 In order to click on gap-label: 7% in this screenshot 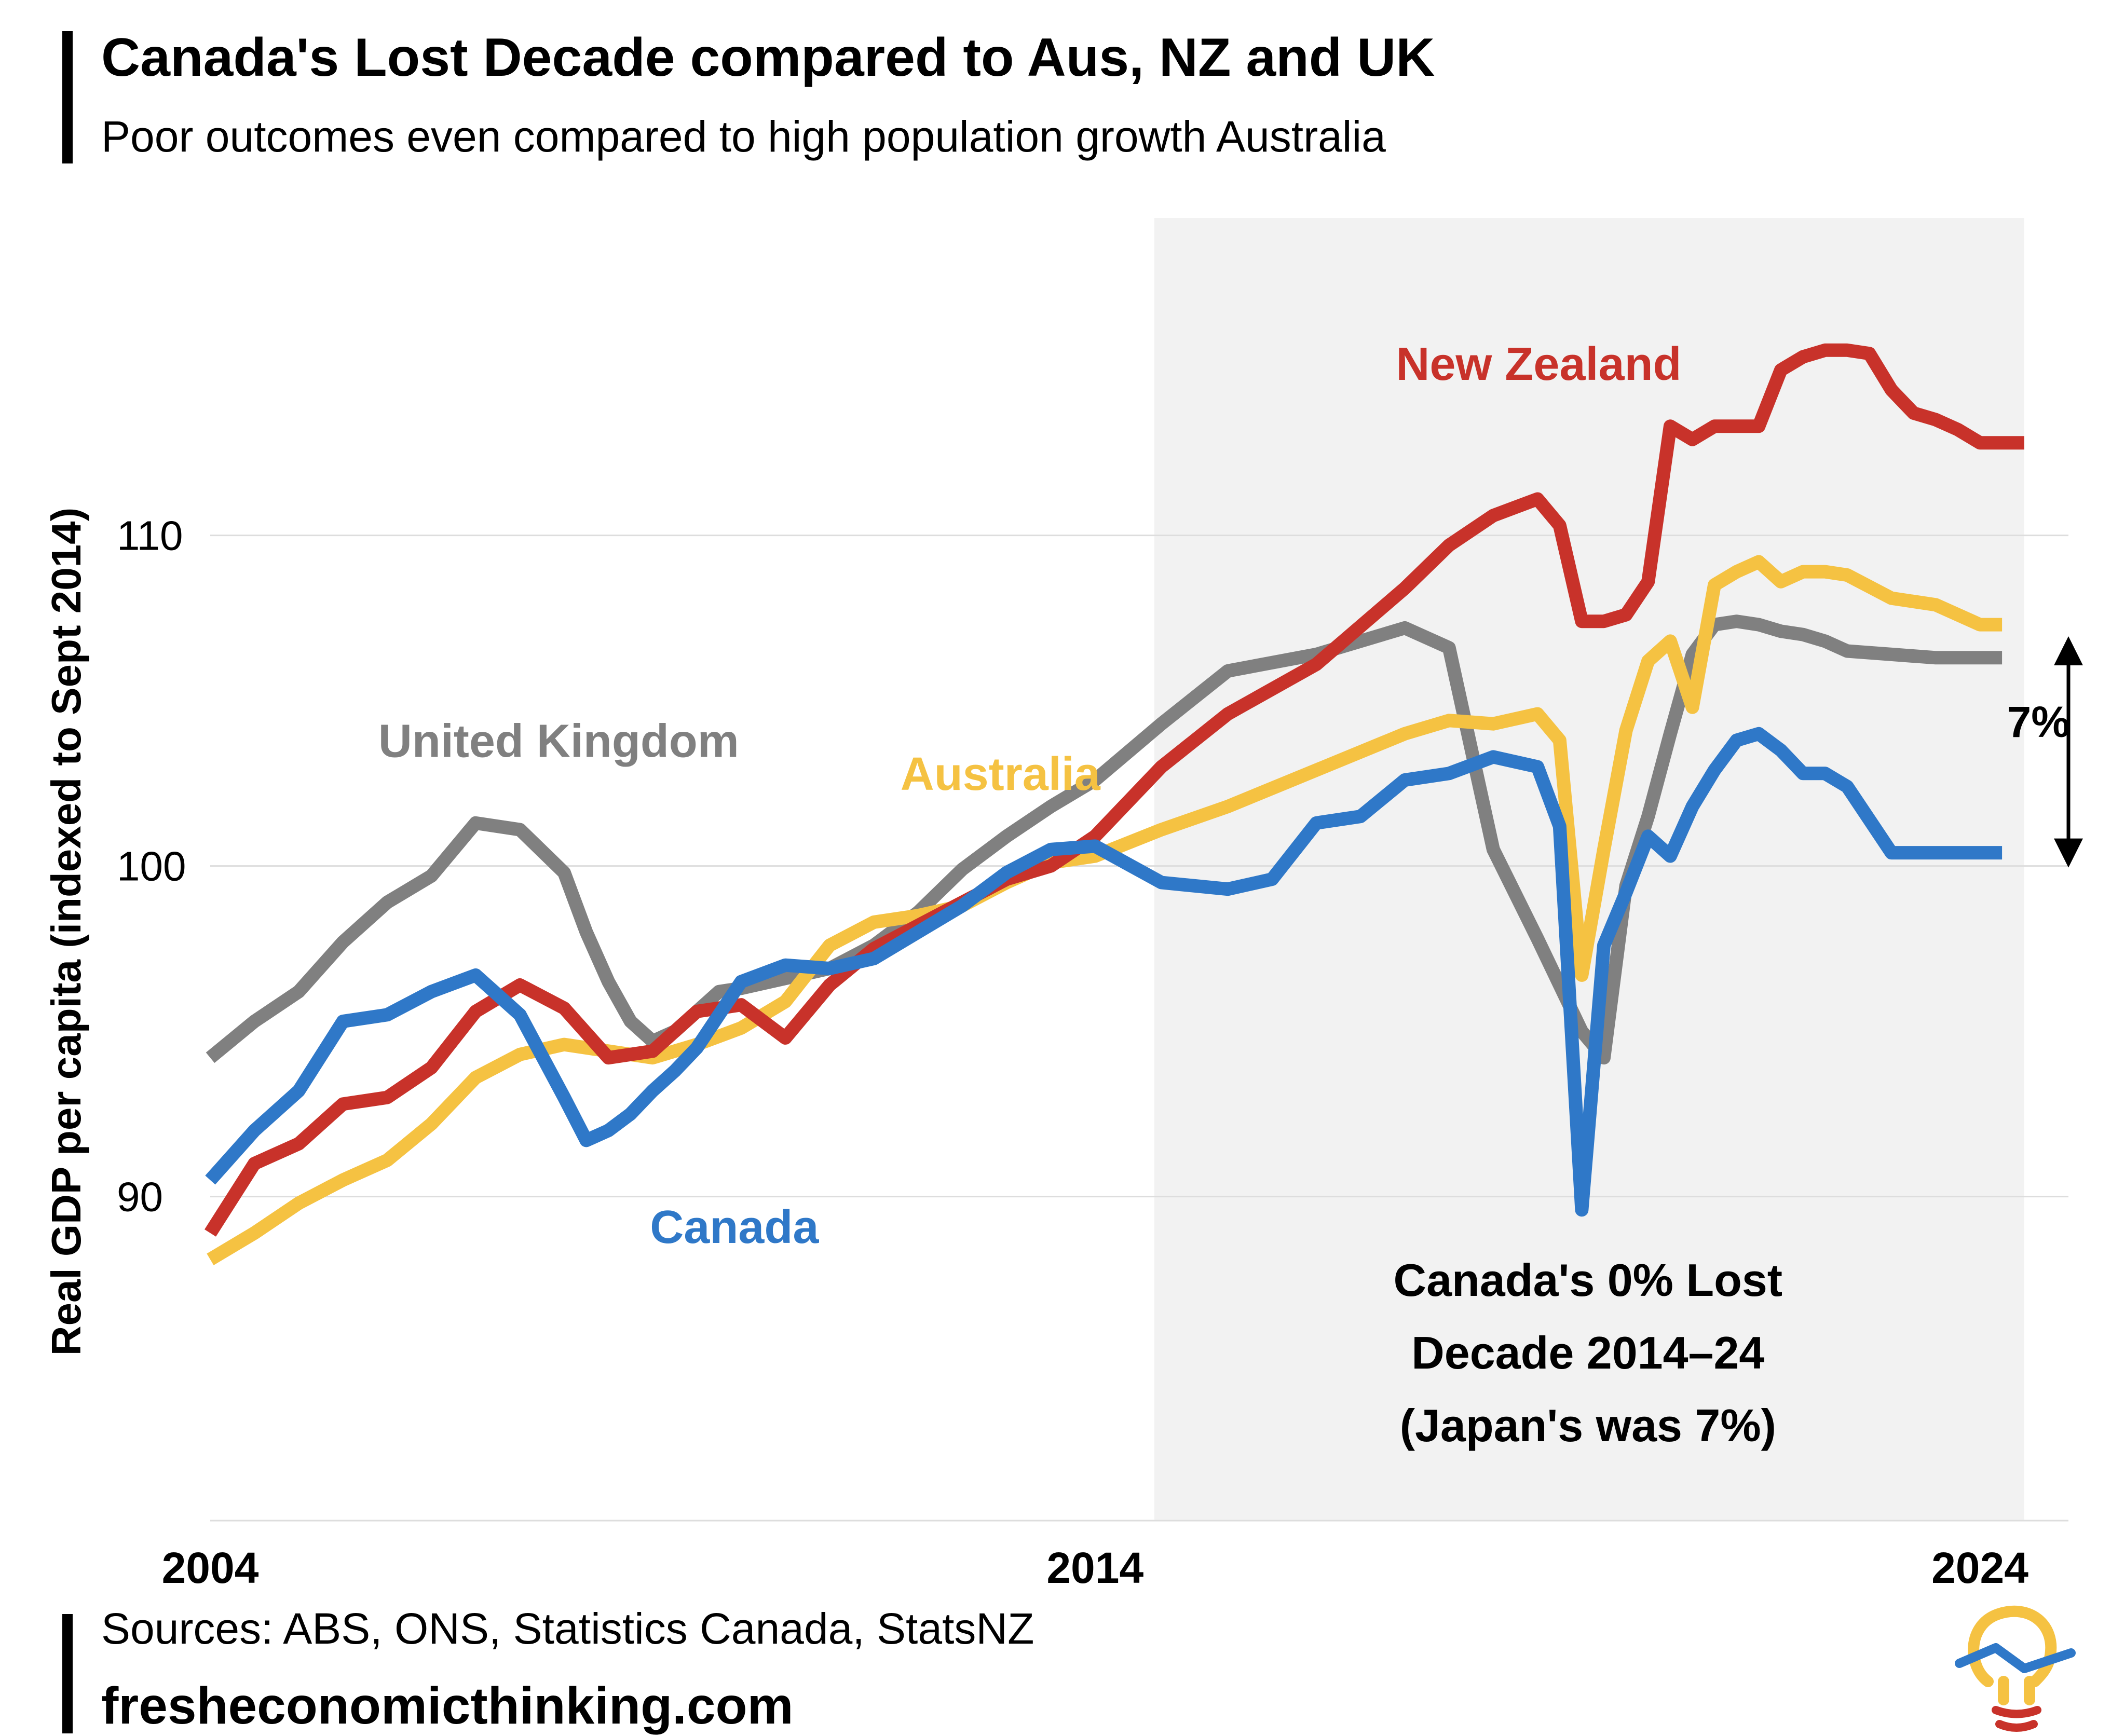, I will do `click(2038, 722)`.